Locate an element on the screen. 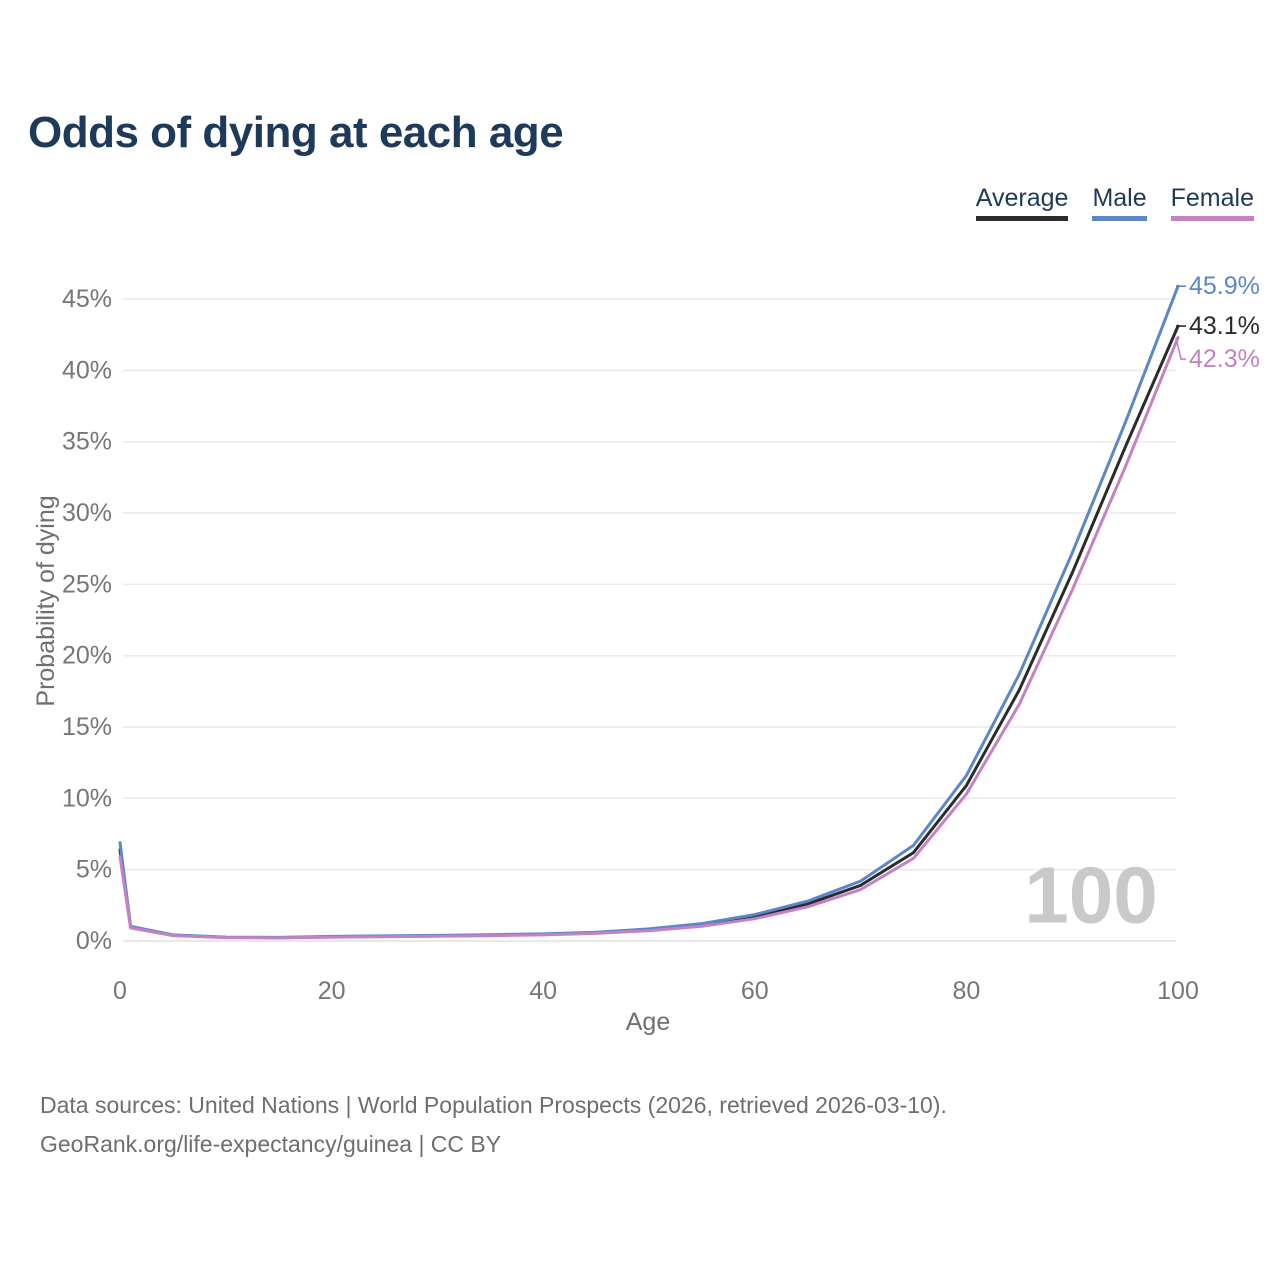 This screenshot has height=1280, width=1280. legend-item-female: Female is located at coordinates (1212, 202).